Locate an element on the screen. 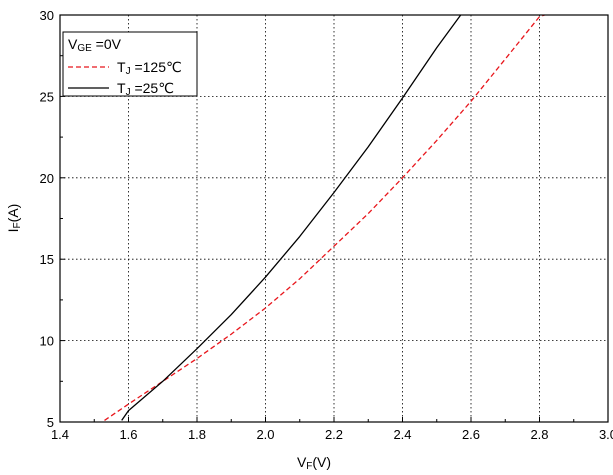  x-tick-label: 1.4 is located at coordinates (60, 434).